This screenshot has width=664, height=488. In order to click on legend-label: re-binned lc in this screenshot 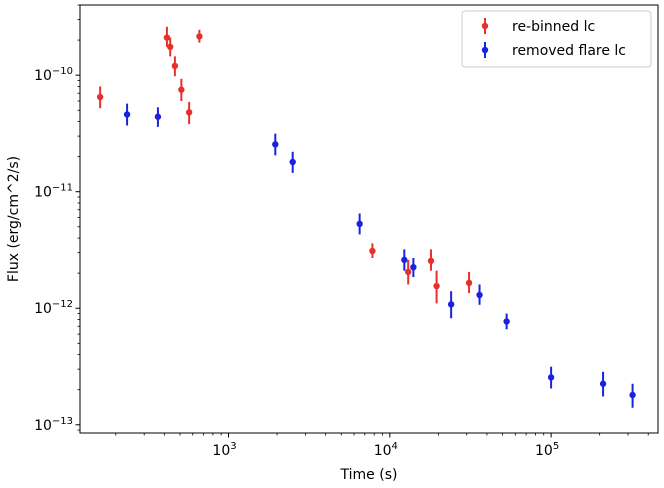, I will do `click(553, 27)`.